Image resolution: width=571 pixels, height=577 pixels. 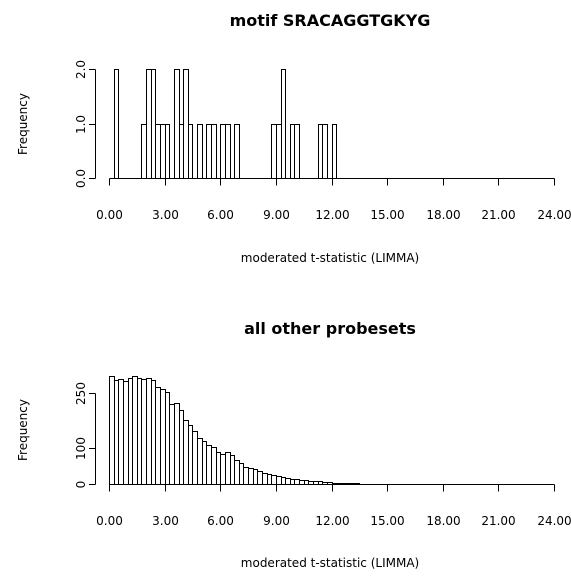 I want to click on y-axis: 0.0 1.0 2.0, so click(x=85, y=124).